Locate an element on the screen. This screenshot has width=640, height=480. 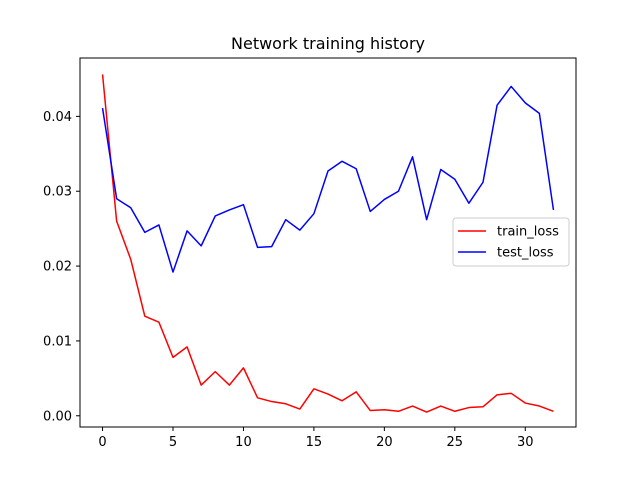
legend-label-test_loss: test_loss is located at coordinates (525, 253).